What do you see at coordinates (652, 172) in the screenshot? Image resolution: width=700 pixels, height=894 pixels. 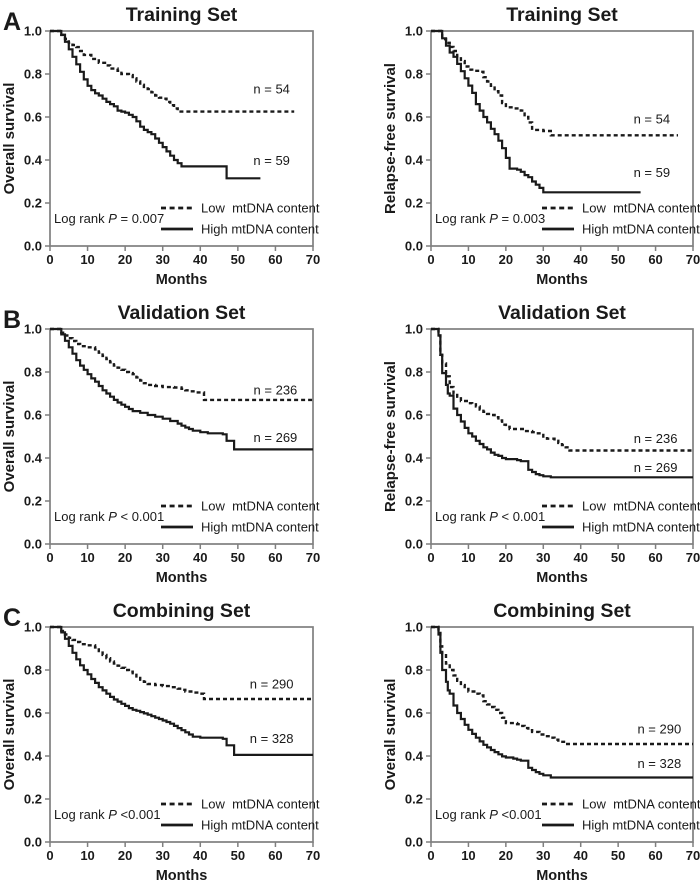 I see `n-label: n = 59` at bounding box center [652, 172].